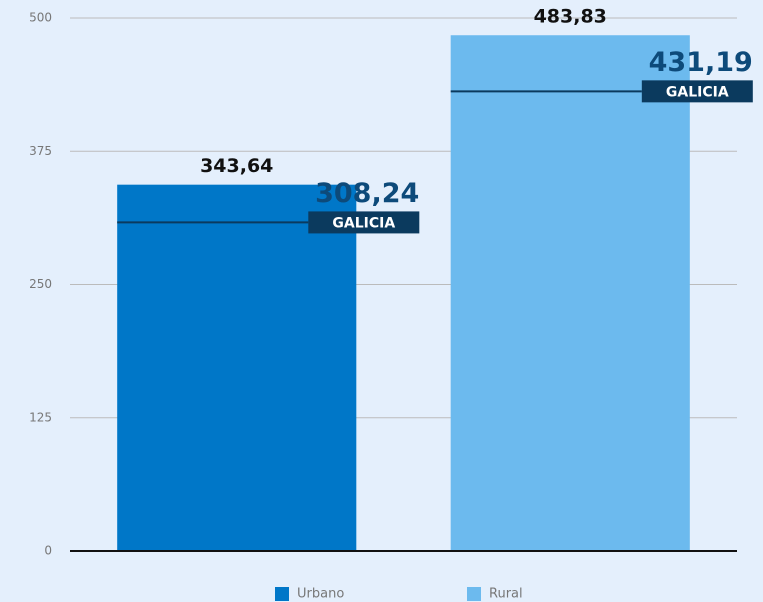 The height and width of the screenshot is (602, 763). Describe the element at coordinates (701, 62) in the screenshot. I see `reference-value: 431,19` at that location.